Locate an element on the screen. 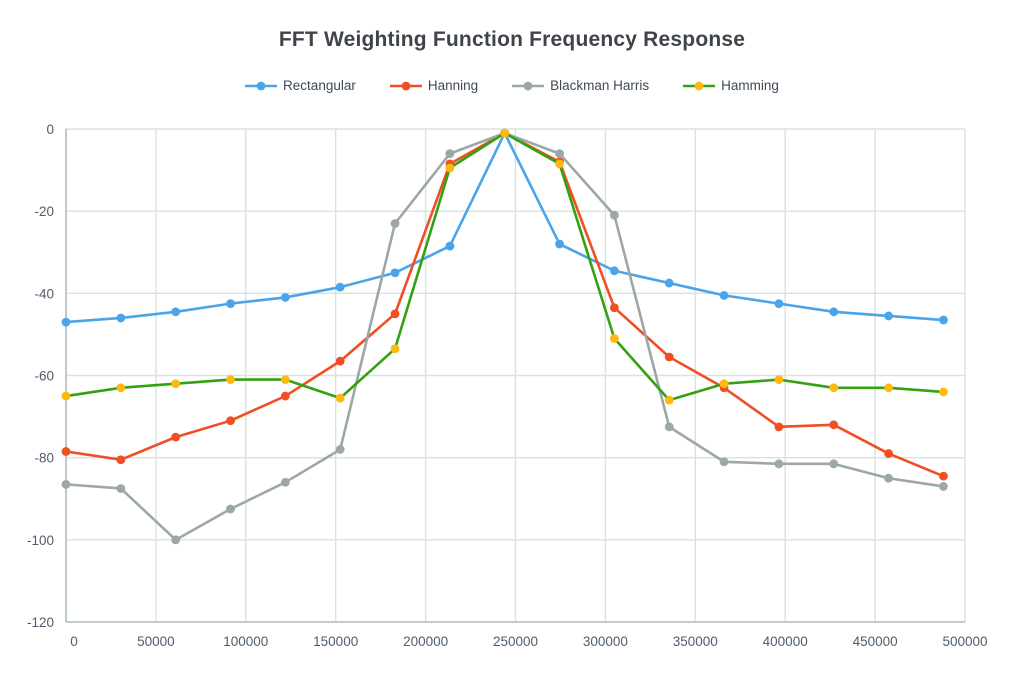 Image resolution: width=1024 pixels, height=683 pixels. legend-swatch-hanning is located at coordinates (405, 85).